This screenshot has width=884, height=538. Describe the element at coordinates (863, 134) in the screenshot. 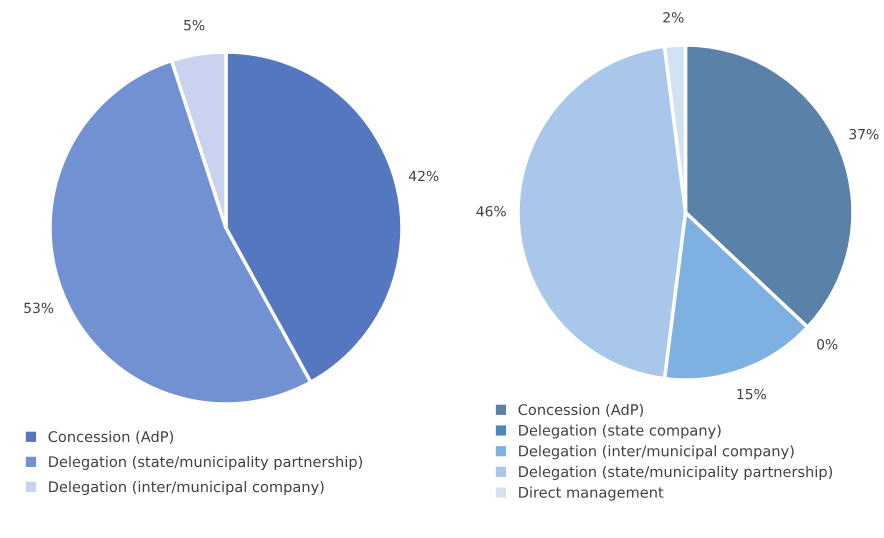

I see `data-label: 37%` at that location.